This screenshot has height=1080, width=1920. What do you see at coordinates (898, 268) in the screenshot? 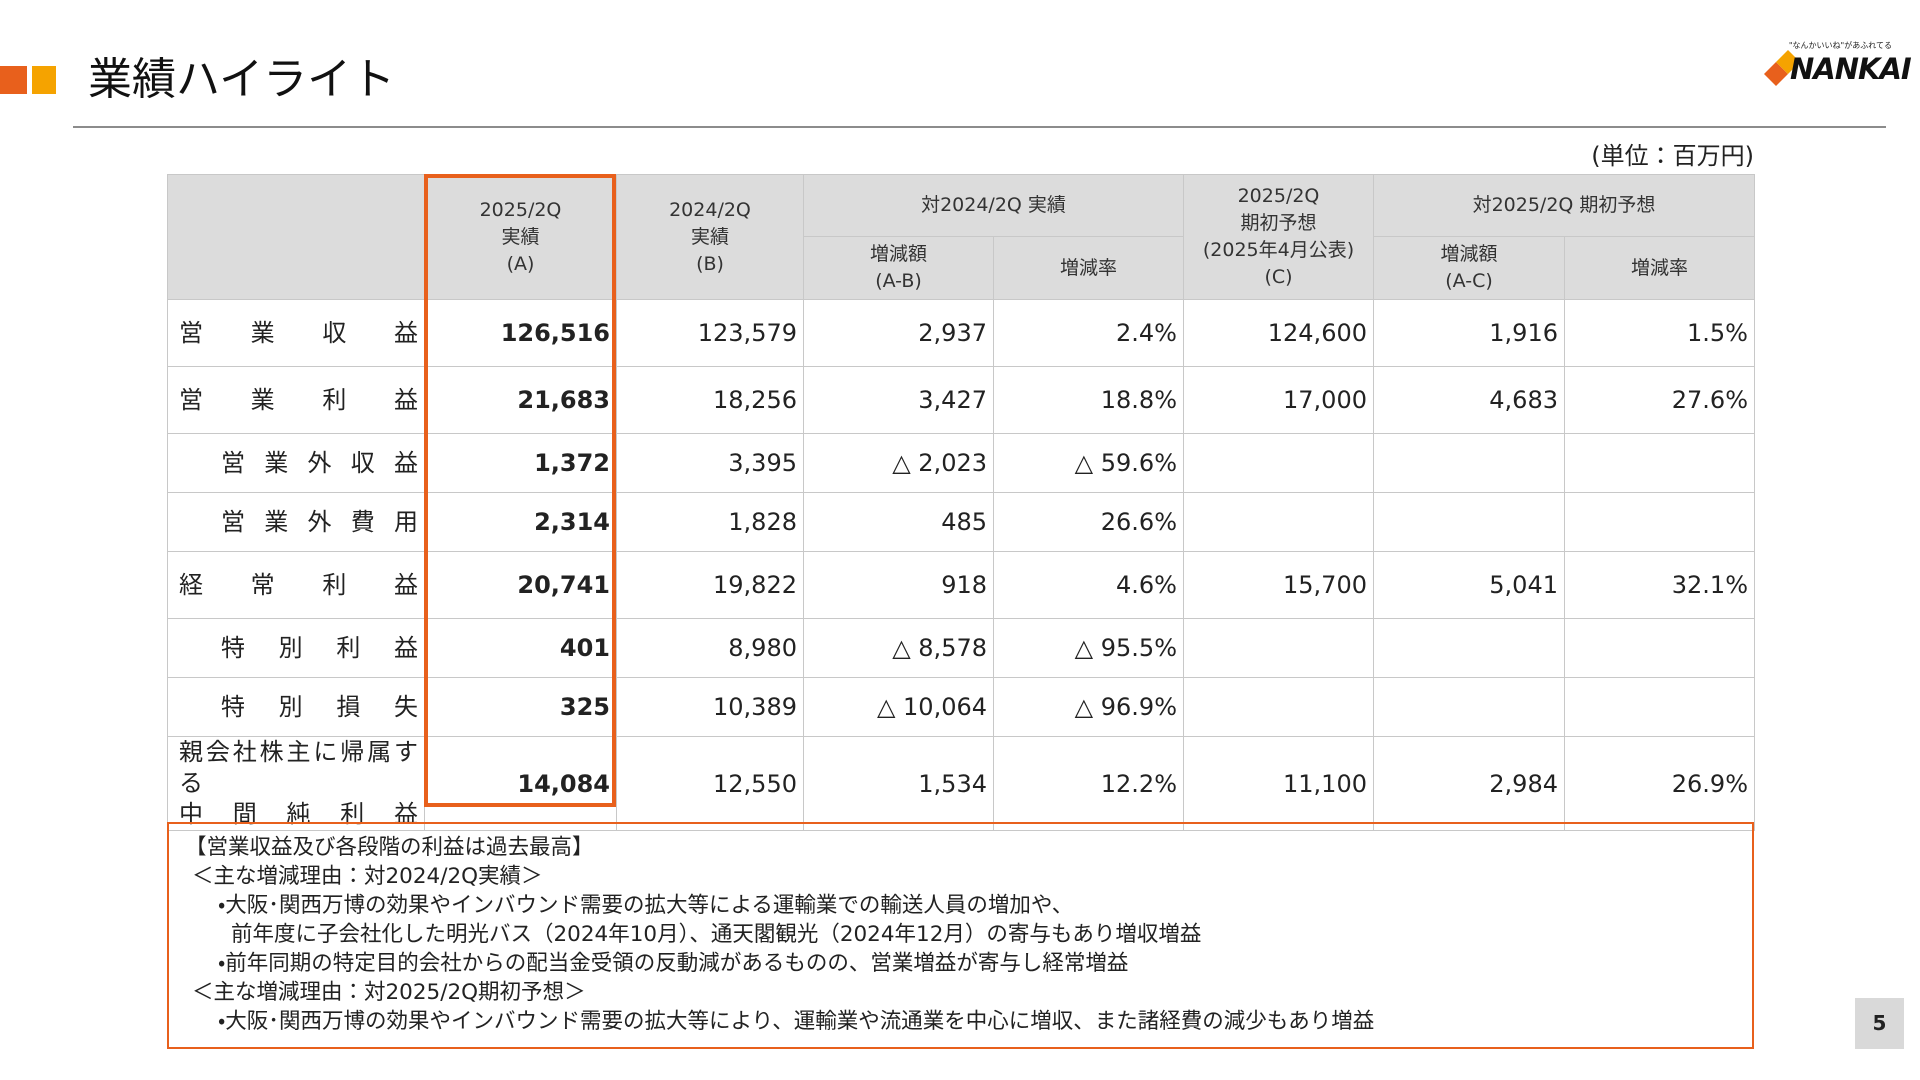
I see `header-cell: 増減額 (A-B)` at bounding box center [898, 268].